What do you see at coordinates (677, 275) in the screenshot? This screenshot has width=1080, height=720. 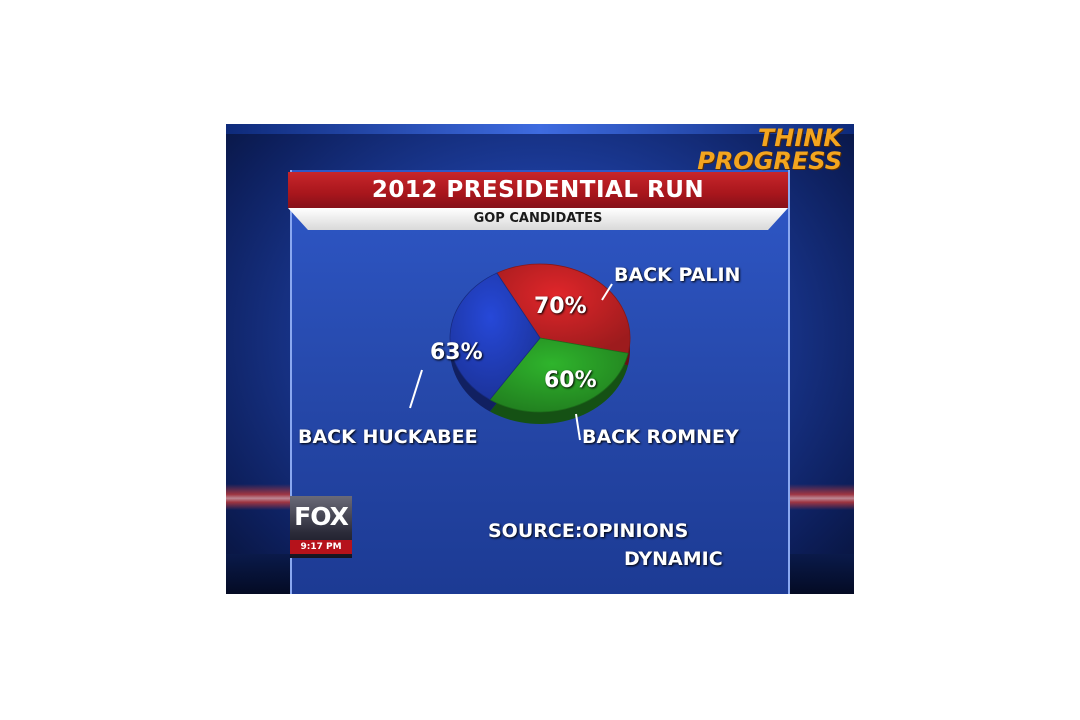 I see `slice-label-palin: BACK PALIN` at bounding box center [677, 275].